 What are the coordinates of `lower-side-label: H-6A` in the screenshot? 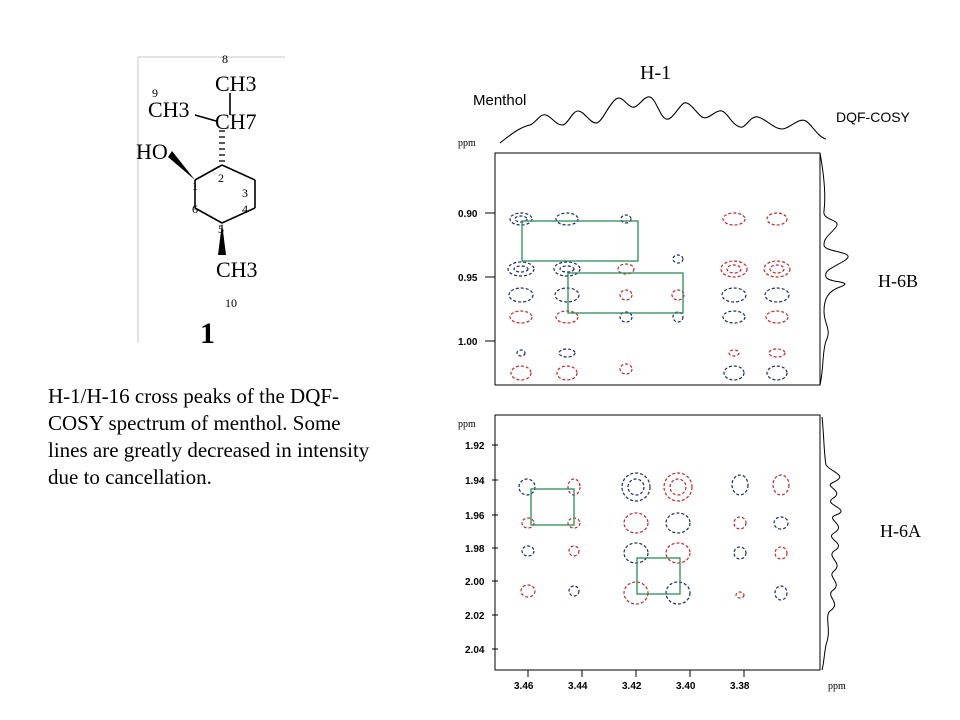 It's located at (900, 531).